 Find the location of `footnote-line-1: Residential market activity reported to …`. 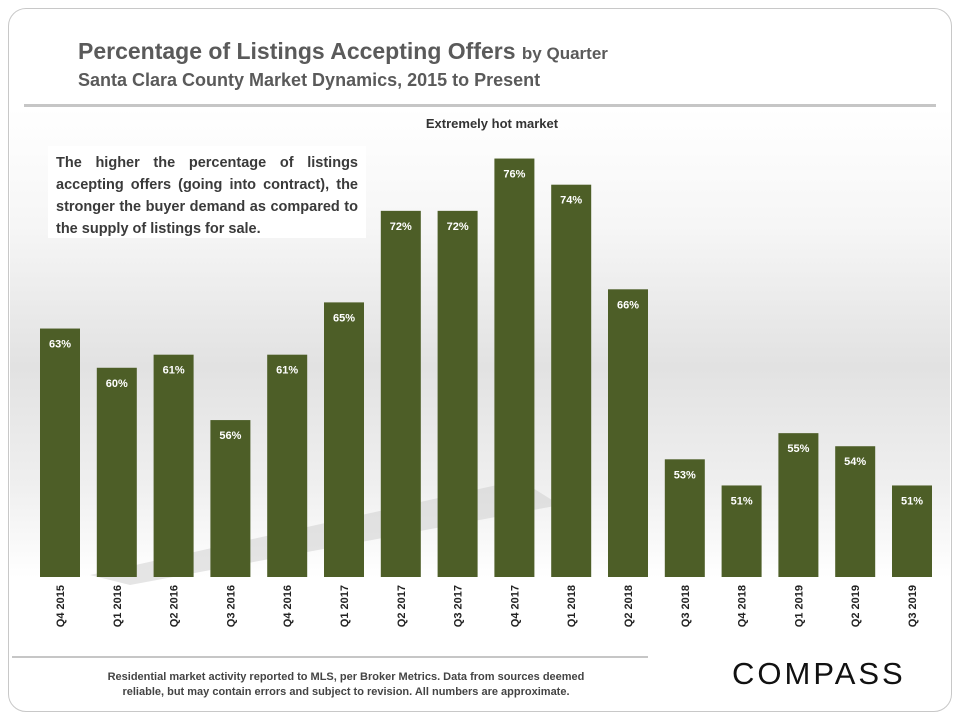

footnote-line-1: Residential market activity reported to … is located at coordinates (346, 677).